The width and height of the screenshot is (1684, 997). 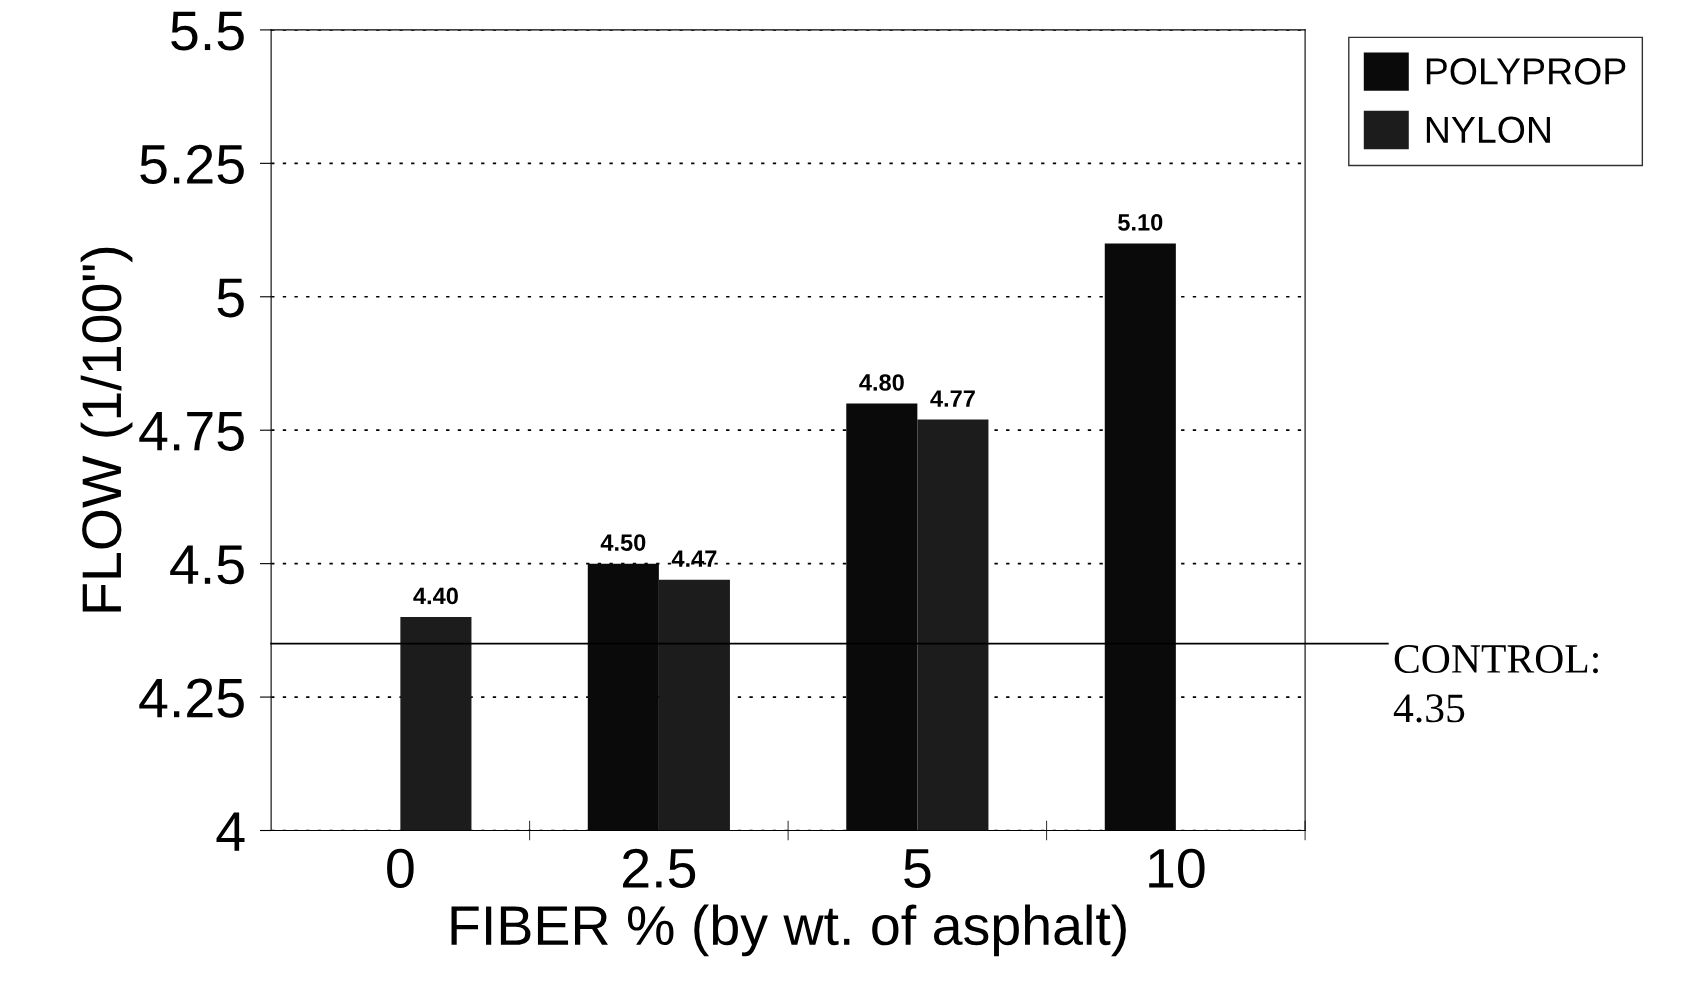 I want to click on y-tick-label: 4.25, so click(x=191, y=698).